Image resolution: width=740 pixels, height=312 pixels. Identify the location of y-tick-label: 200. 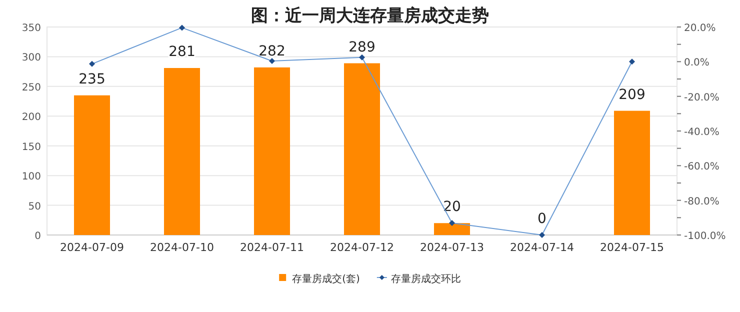
(31, 118).